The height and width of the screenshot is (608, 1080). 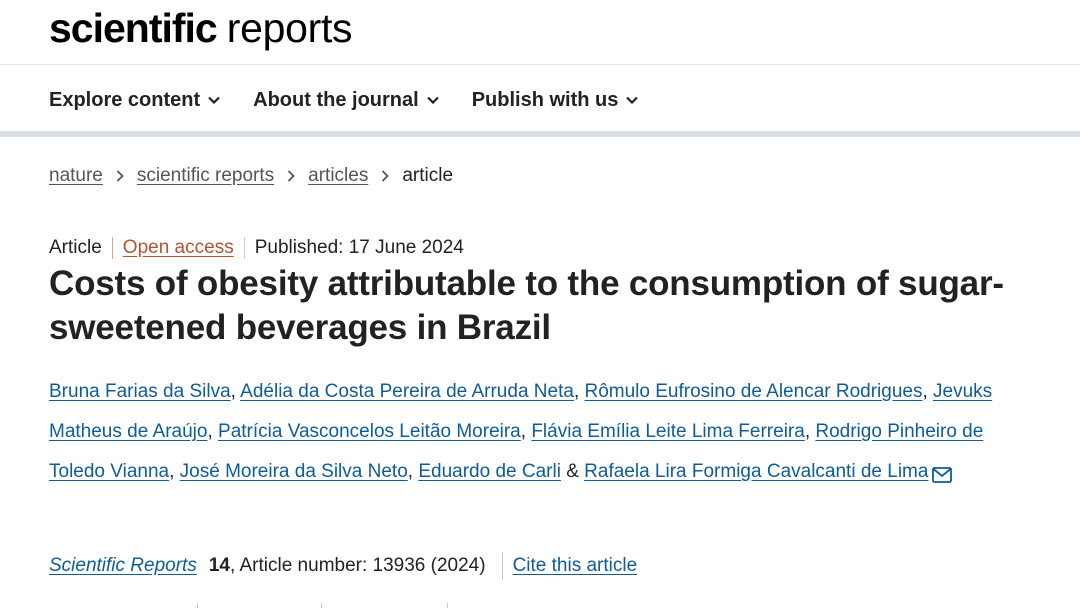 I want to click on author-link: Rodrigo Pinheiro de Toledo Vianna, so click(x=516, y=451).